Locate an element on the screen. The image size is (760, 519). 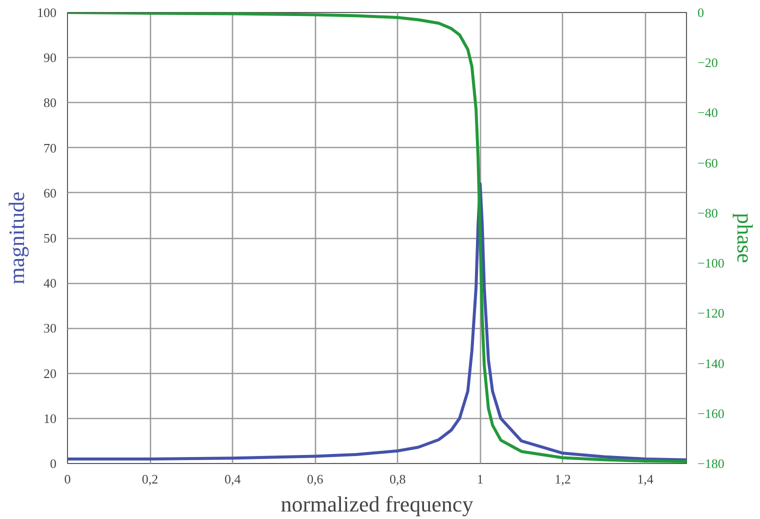
x-tick-label: 0,8 is located at coordinates (398, 479).